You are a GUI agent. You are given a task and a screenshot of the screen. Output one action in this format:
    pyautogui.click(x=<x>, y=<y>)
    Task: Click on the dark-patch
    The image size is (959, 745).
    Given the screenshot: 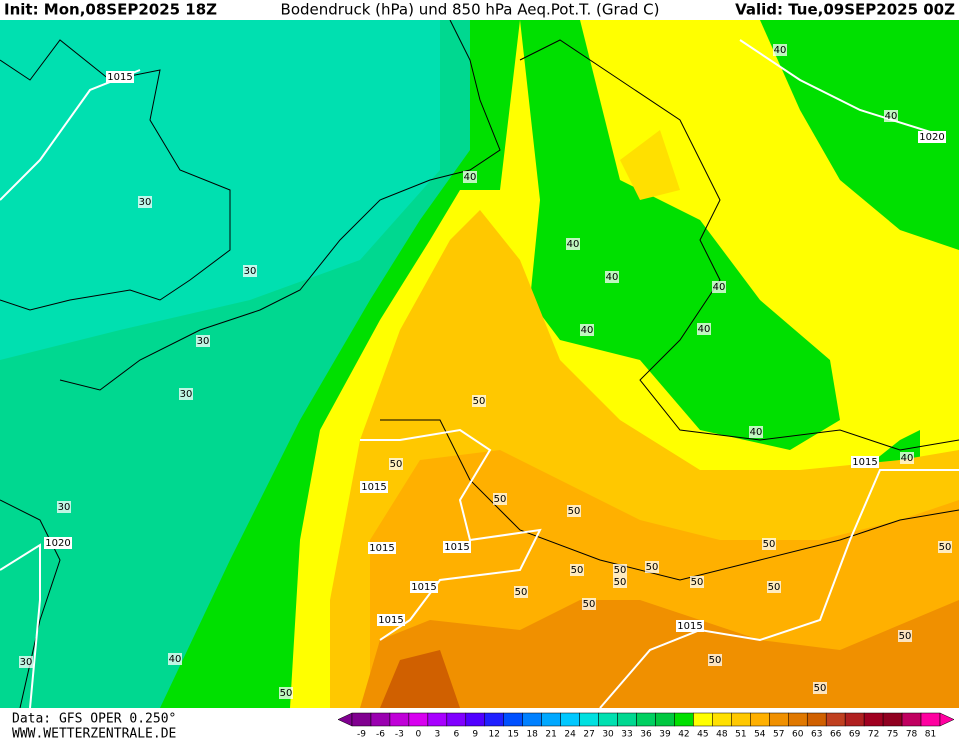 What is the action you would take?
    pyautogui.click(x=420, y=679)
    